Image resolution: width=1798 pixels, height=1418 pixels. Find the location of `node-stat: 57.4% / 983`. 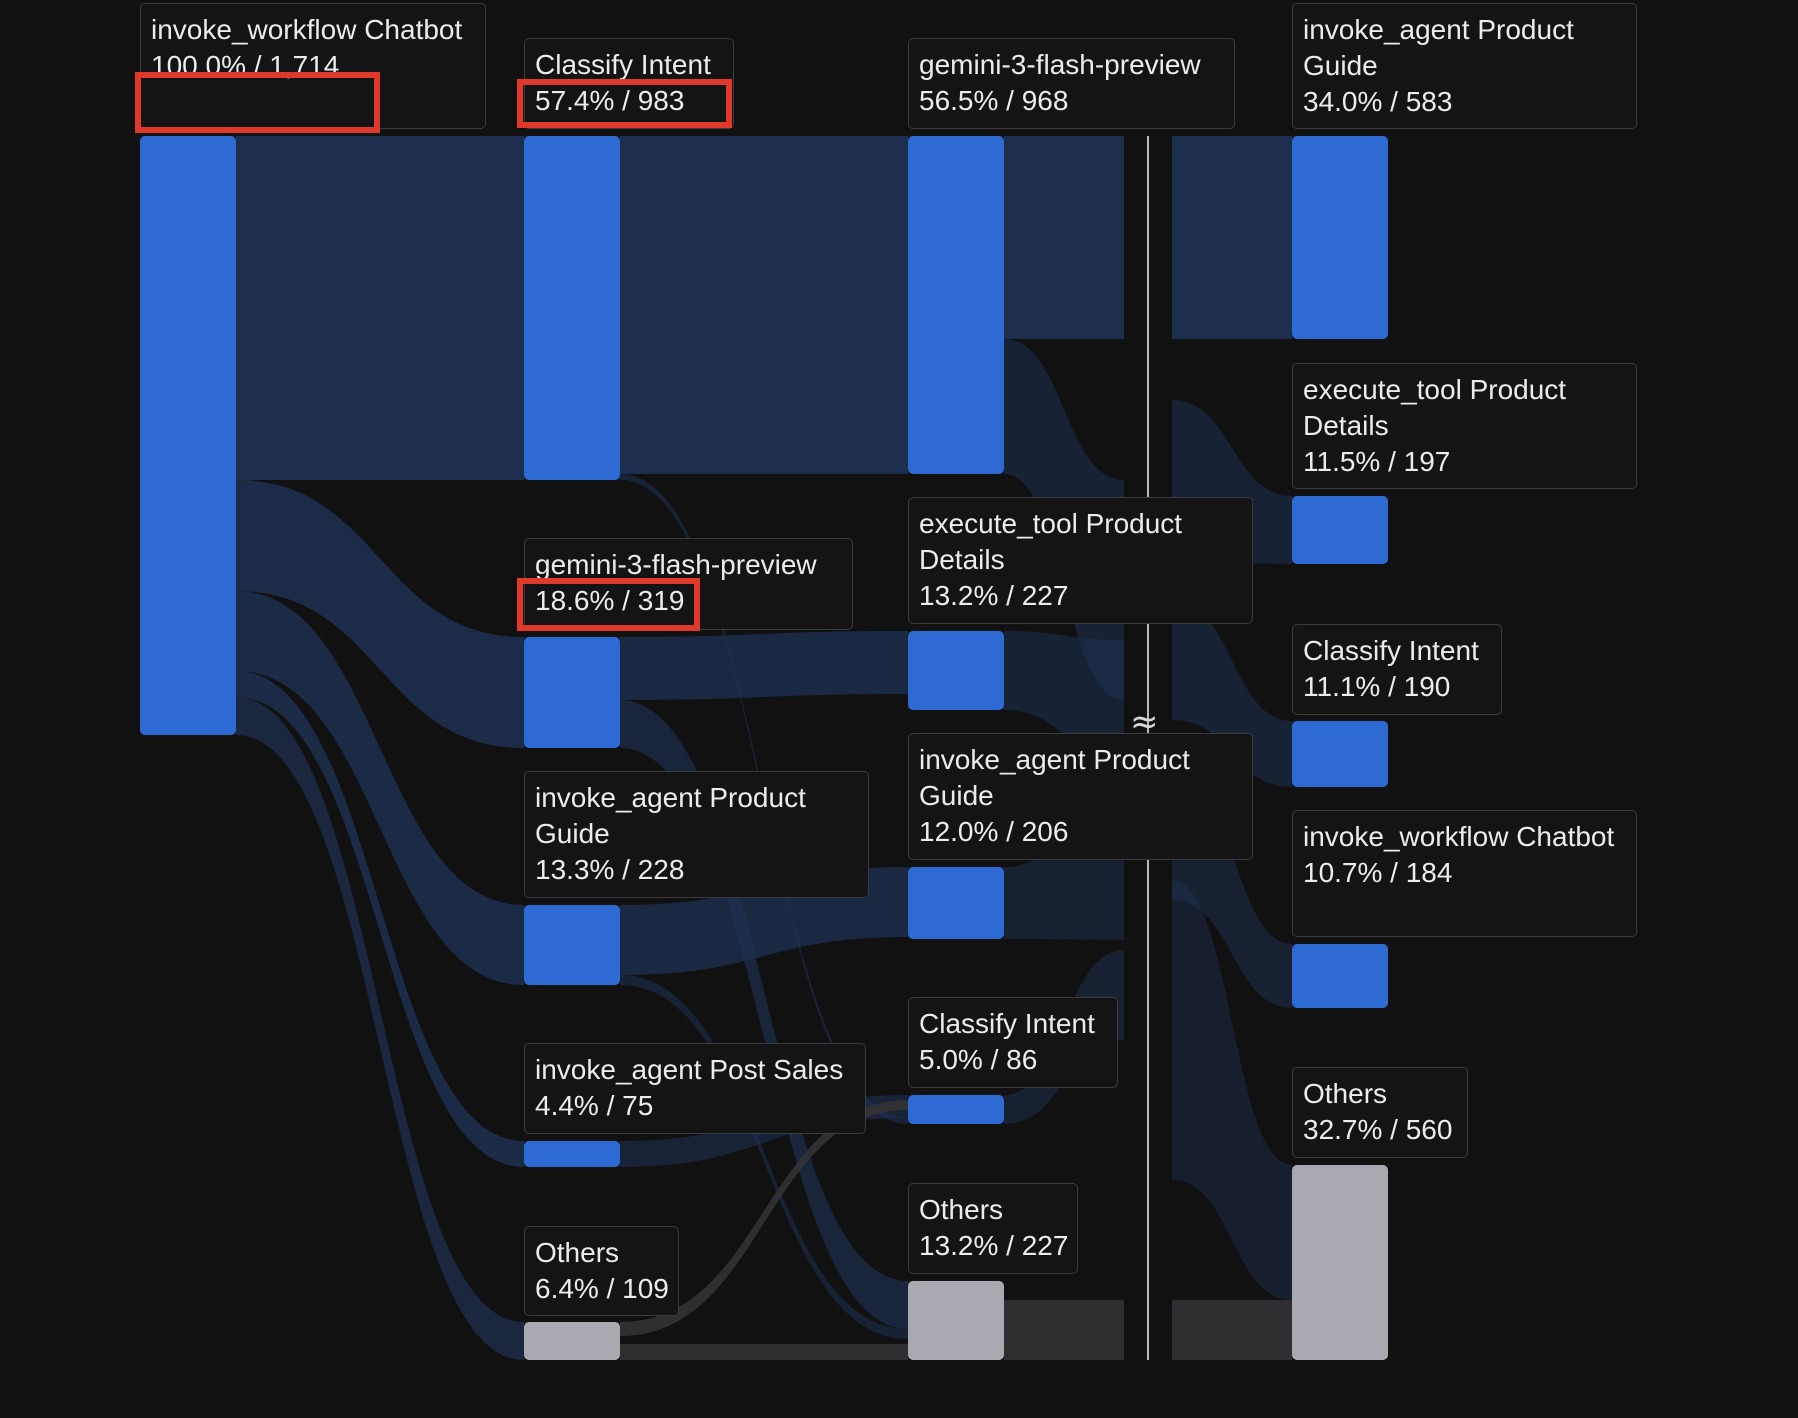

node-stat: 57.4% / 983 is located at coordinates (610, 100).